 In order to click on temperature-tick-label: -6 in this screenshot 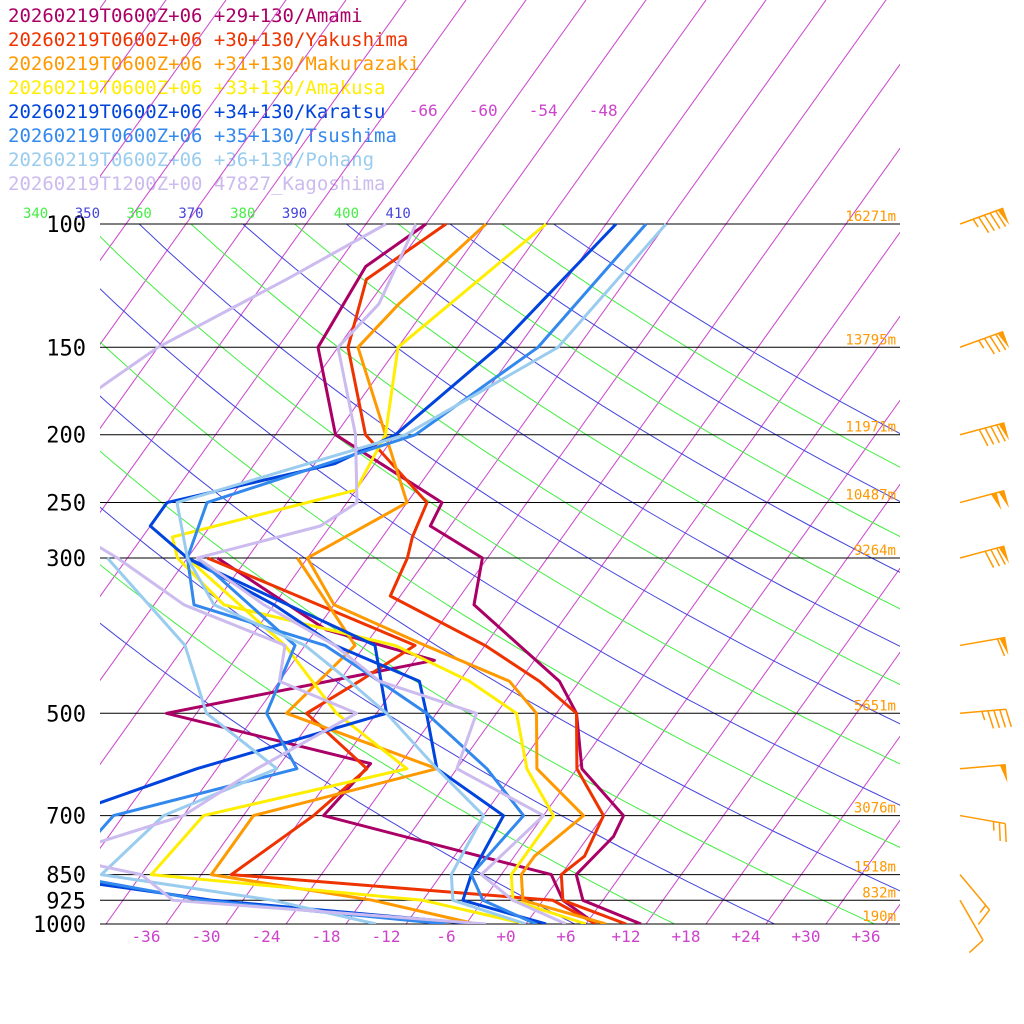, I will do `click(445, 936)`.